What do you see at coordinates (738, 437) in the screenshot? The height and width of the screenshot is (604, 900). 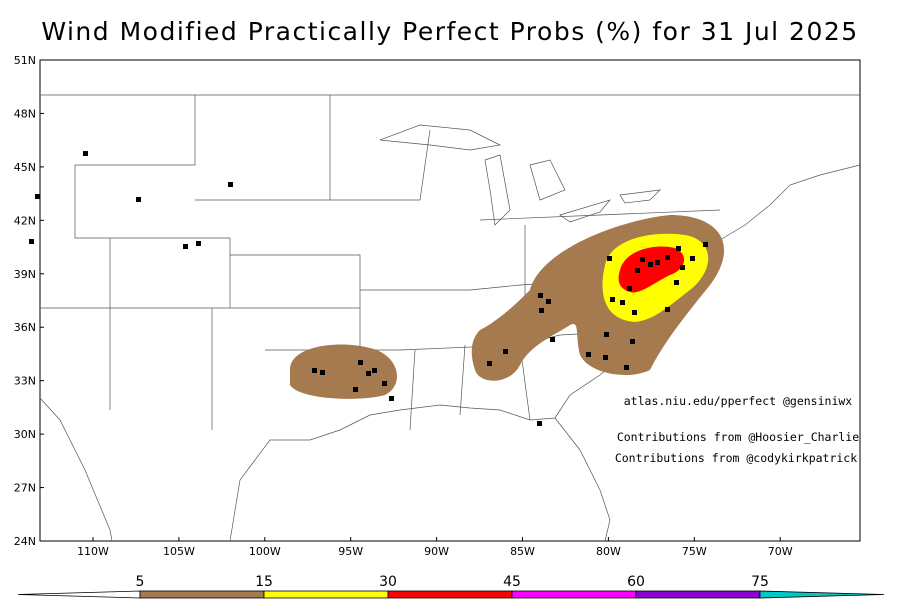 I see `credit: Contributions from @Hoosier_Charlie` at bounding box center [738, 437].